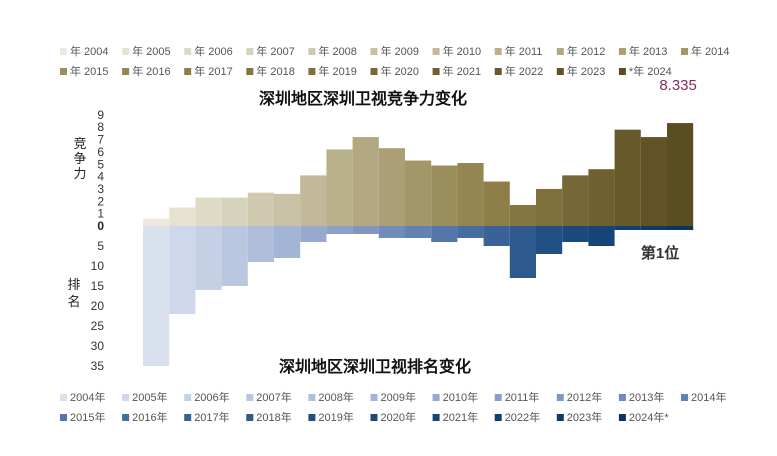  Describe the element at coordinates (98, 266) in the screenshot. I see `bottom-ytick-label: 10` at that location.